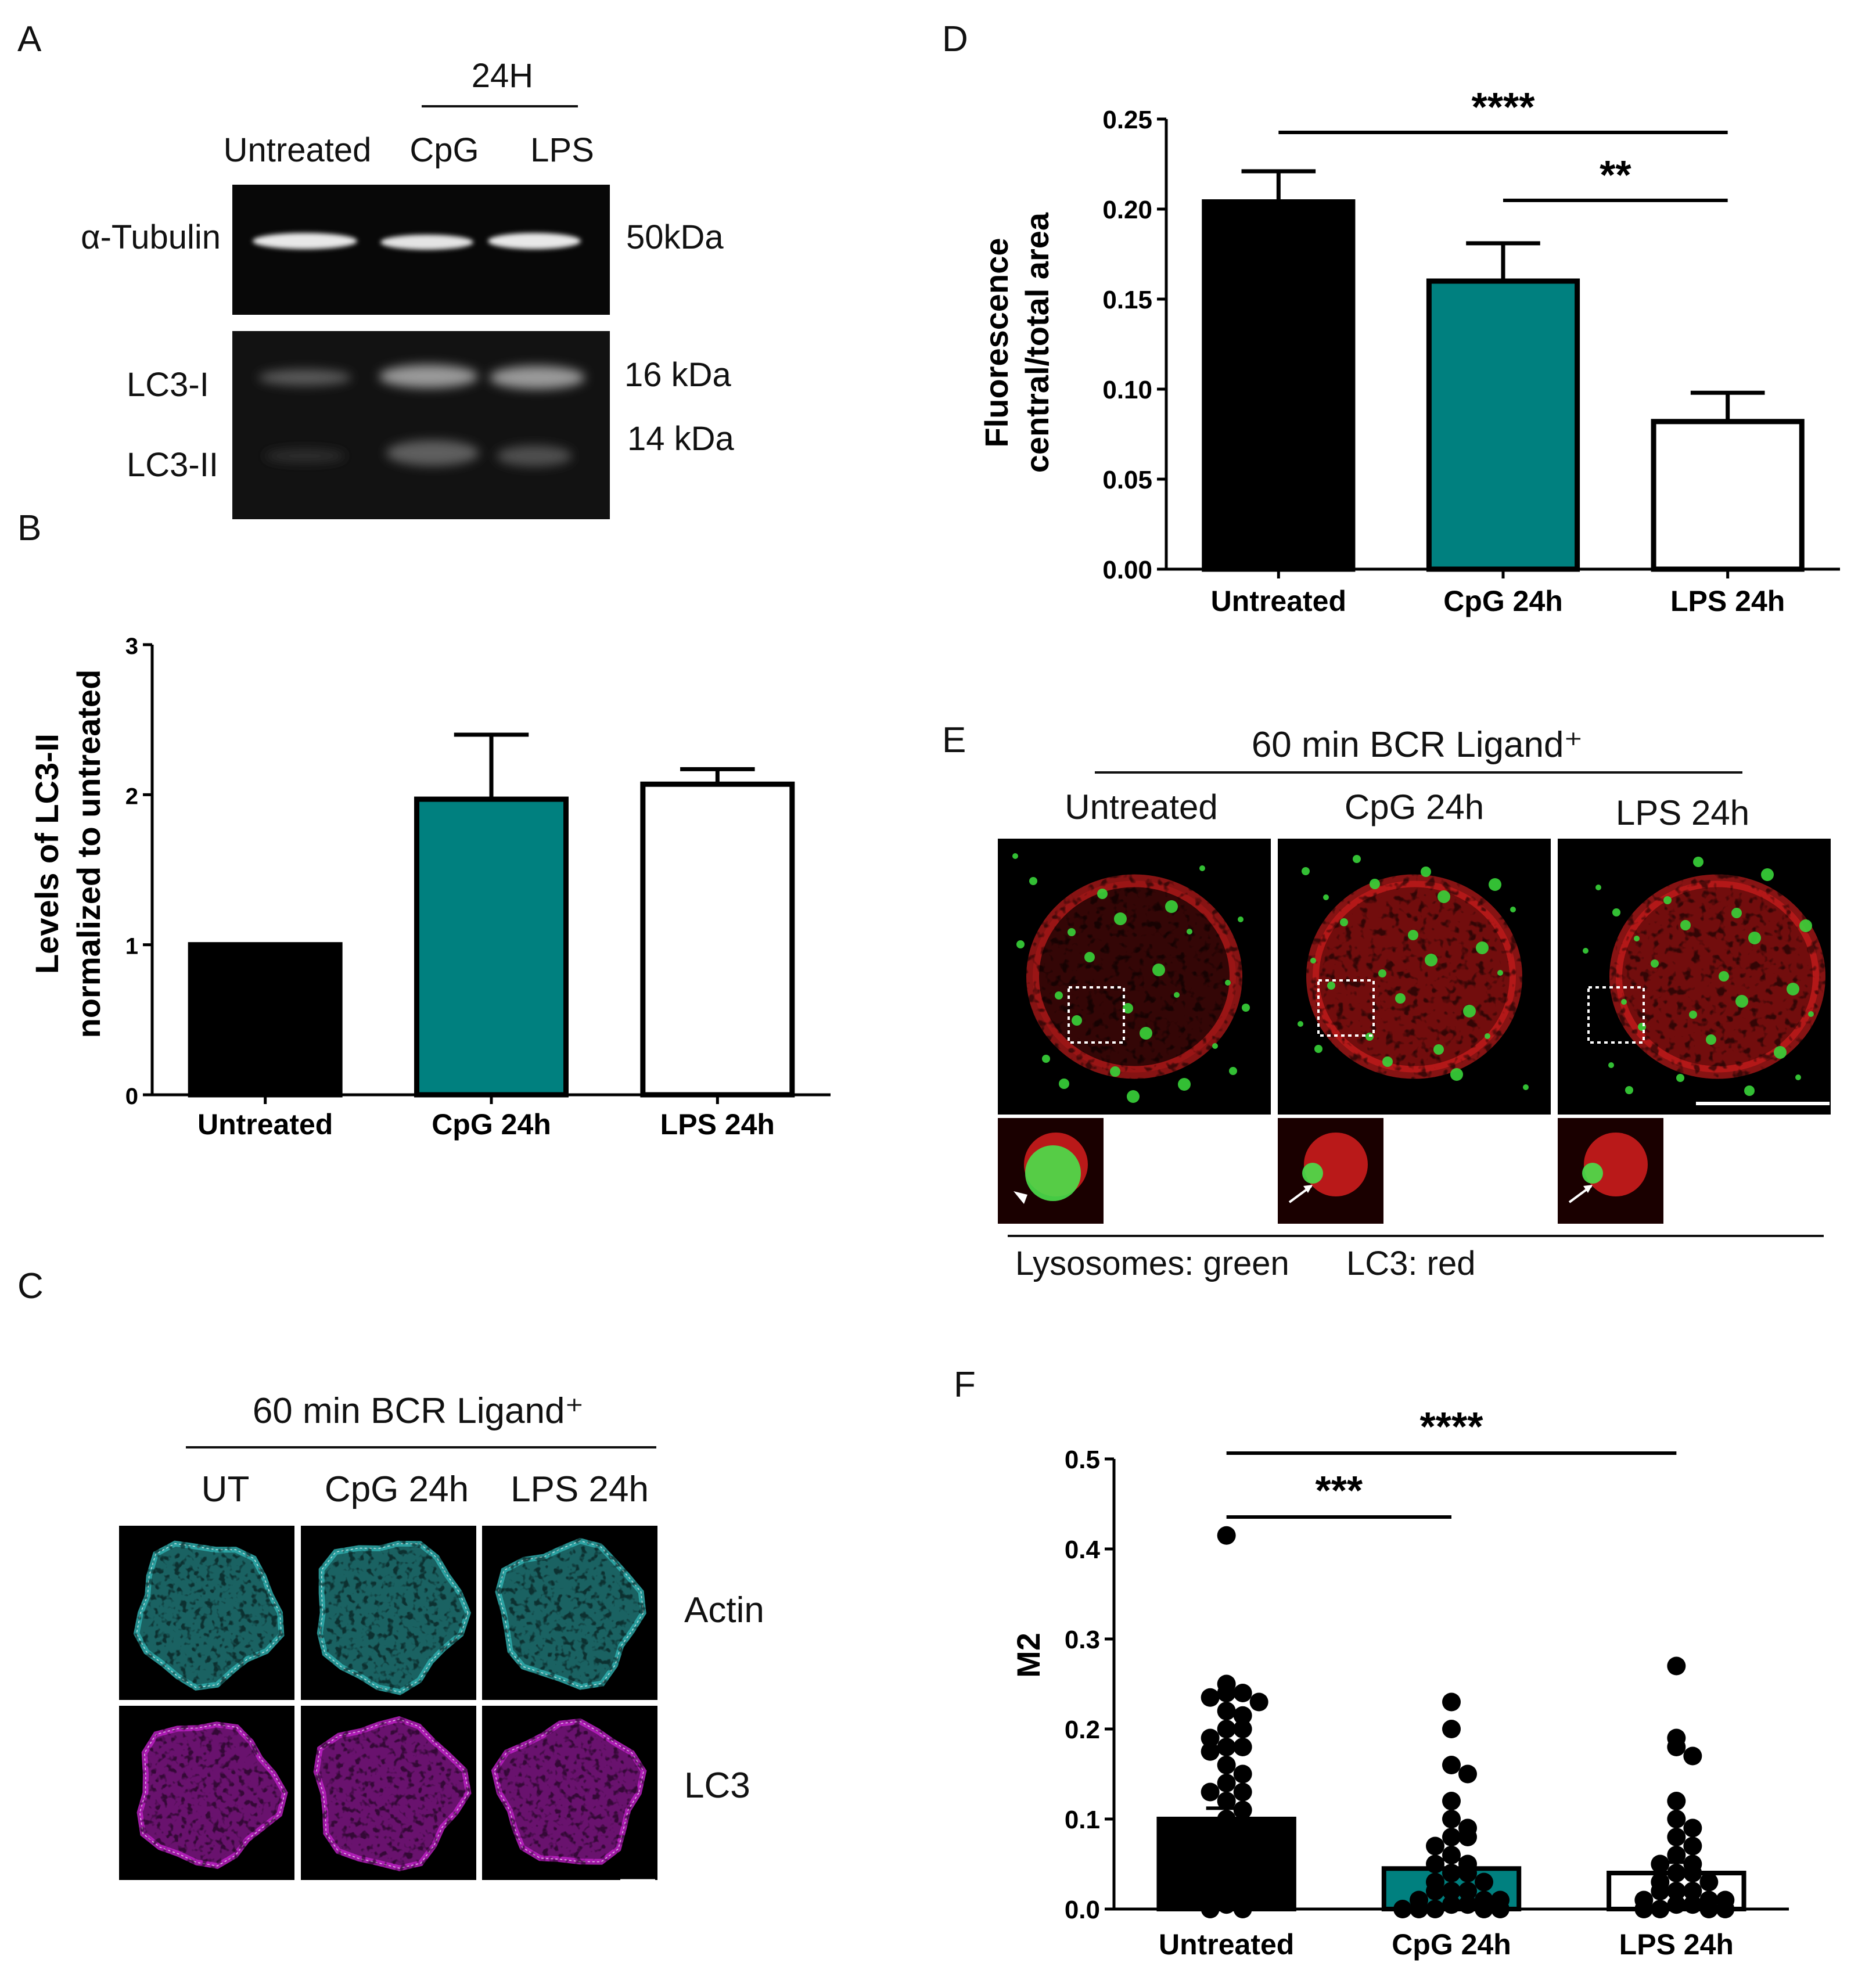 The width and height of the screenshot is (1876, 1977). What do you see at coordinates (1083, 1550) in the screenshot?
I see `y-tick-label: 0.4` at bounding box center [1083, 1550].